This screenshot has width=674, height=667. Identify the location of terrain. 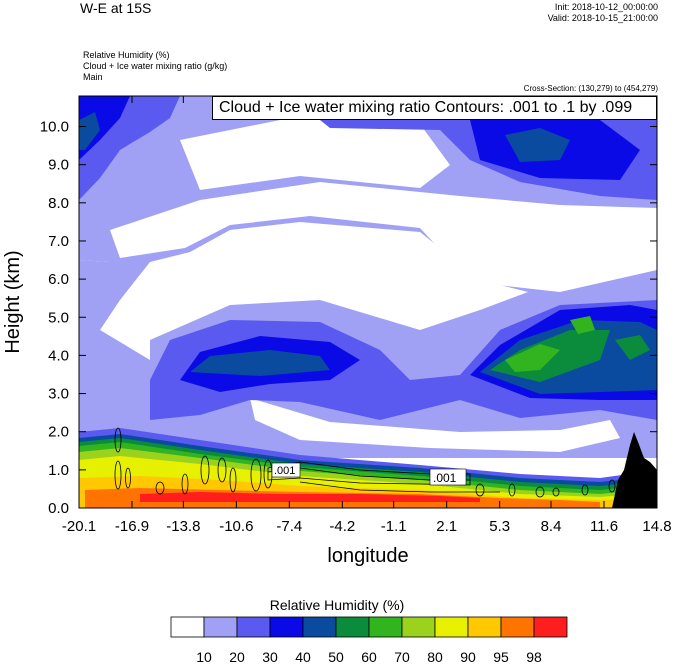
(634, 470).